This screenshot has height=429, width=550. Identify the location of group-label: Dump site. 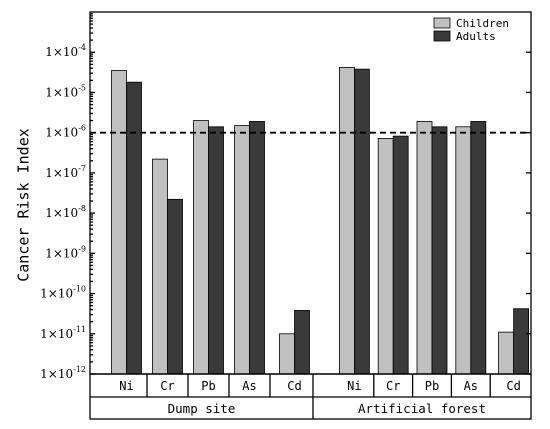
(202, 408).